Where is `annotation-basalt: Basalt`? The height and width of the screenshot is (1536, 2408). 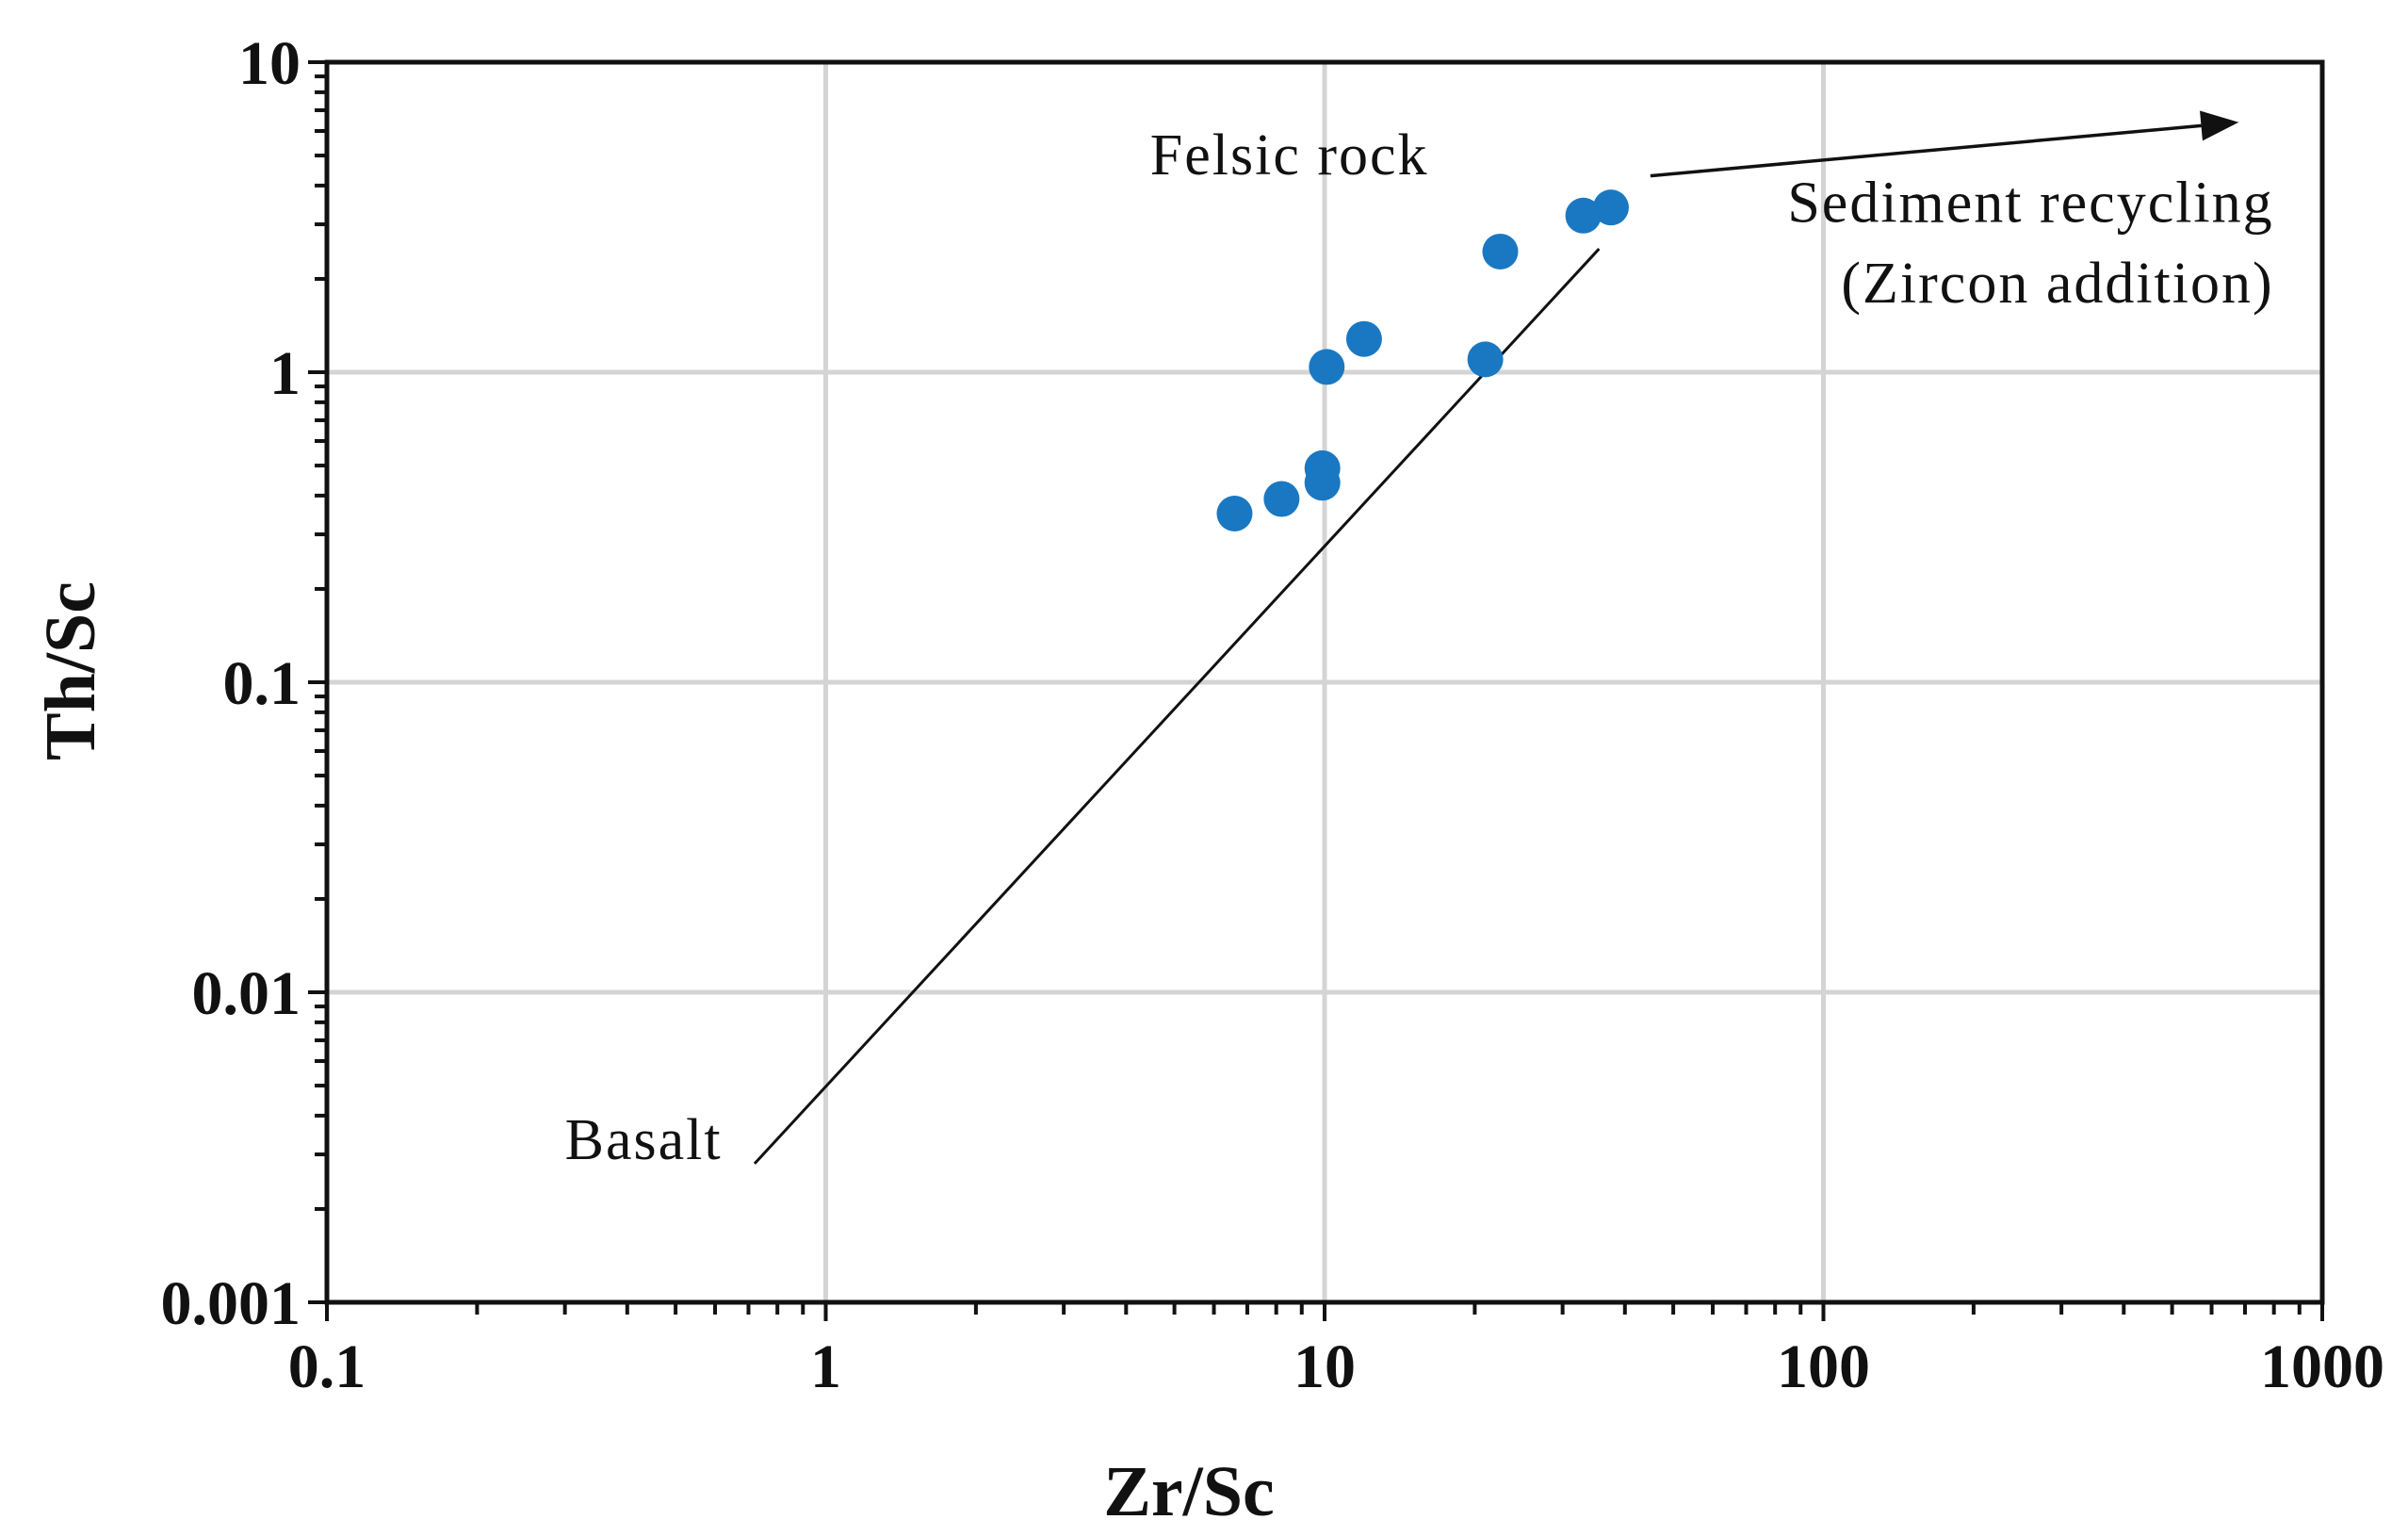
annotation-basalt: Basalt is located at coordinates (644, 1140).